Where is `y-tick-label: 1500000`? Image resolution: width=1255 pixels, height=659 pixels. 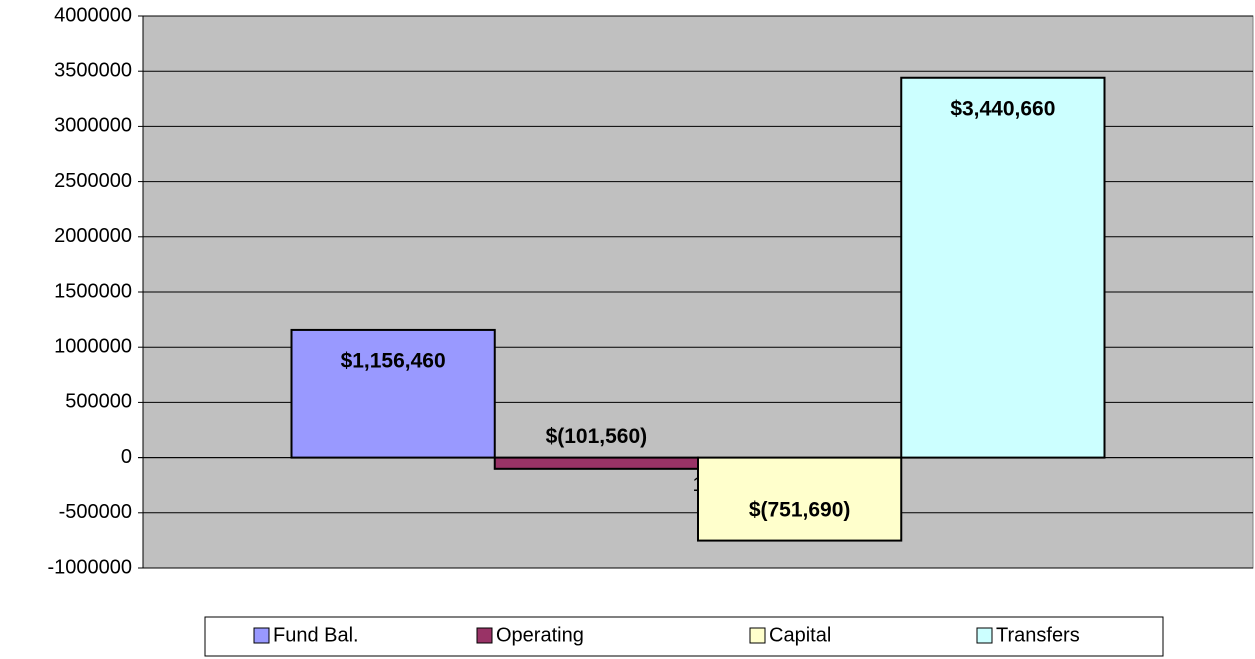
y-tick-label: 1500000 is located at coordinates (93, 291).